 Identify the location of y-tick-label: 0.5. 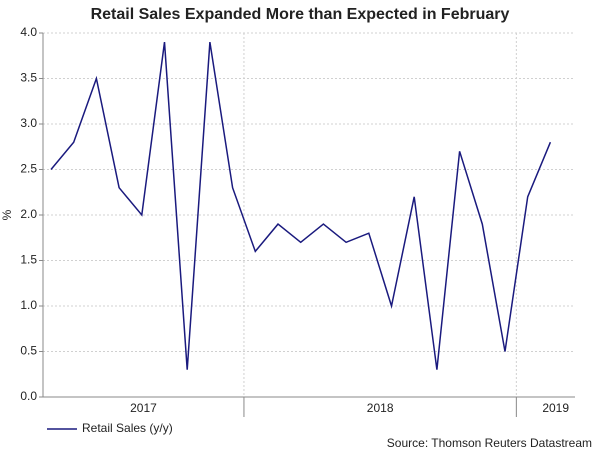
(28, 351).